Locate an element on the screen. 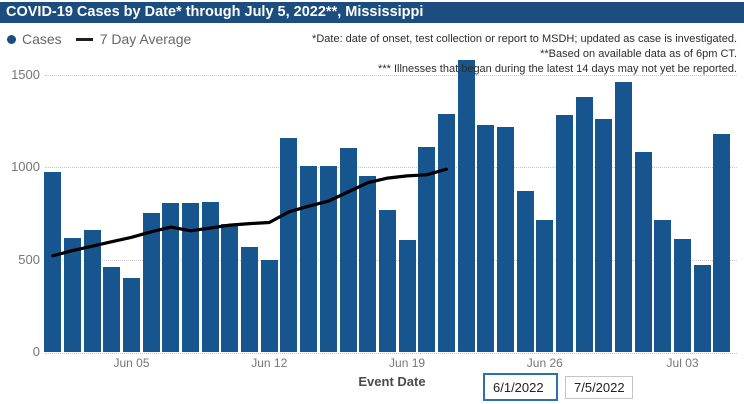 The image size is (744, 404). avg-legend-label: 7 Day Average is located at coordinates (145, 39).